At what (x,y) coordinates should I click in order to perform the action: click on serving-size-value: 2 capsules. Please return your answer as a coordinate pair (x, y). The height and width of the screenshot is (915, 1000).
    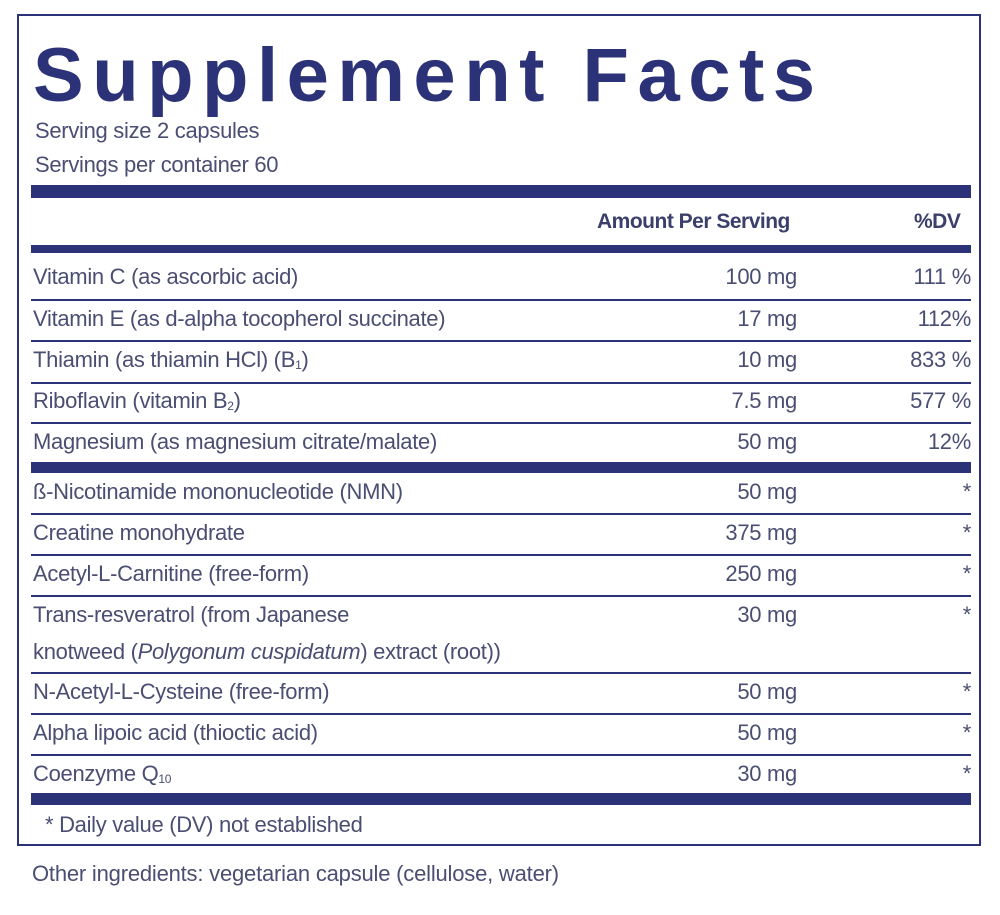
    Looking at the image, I should click on (208, 130).